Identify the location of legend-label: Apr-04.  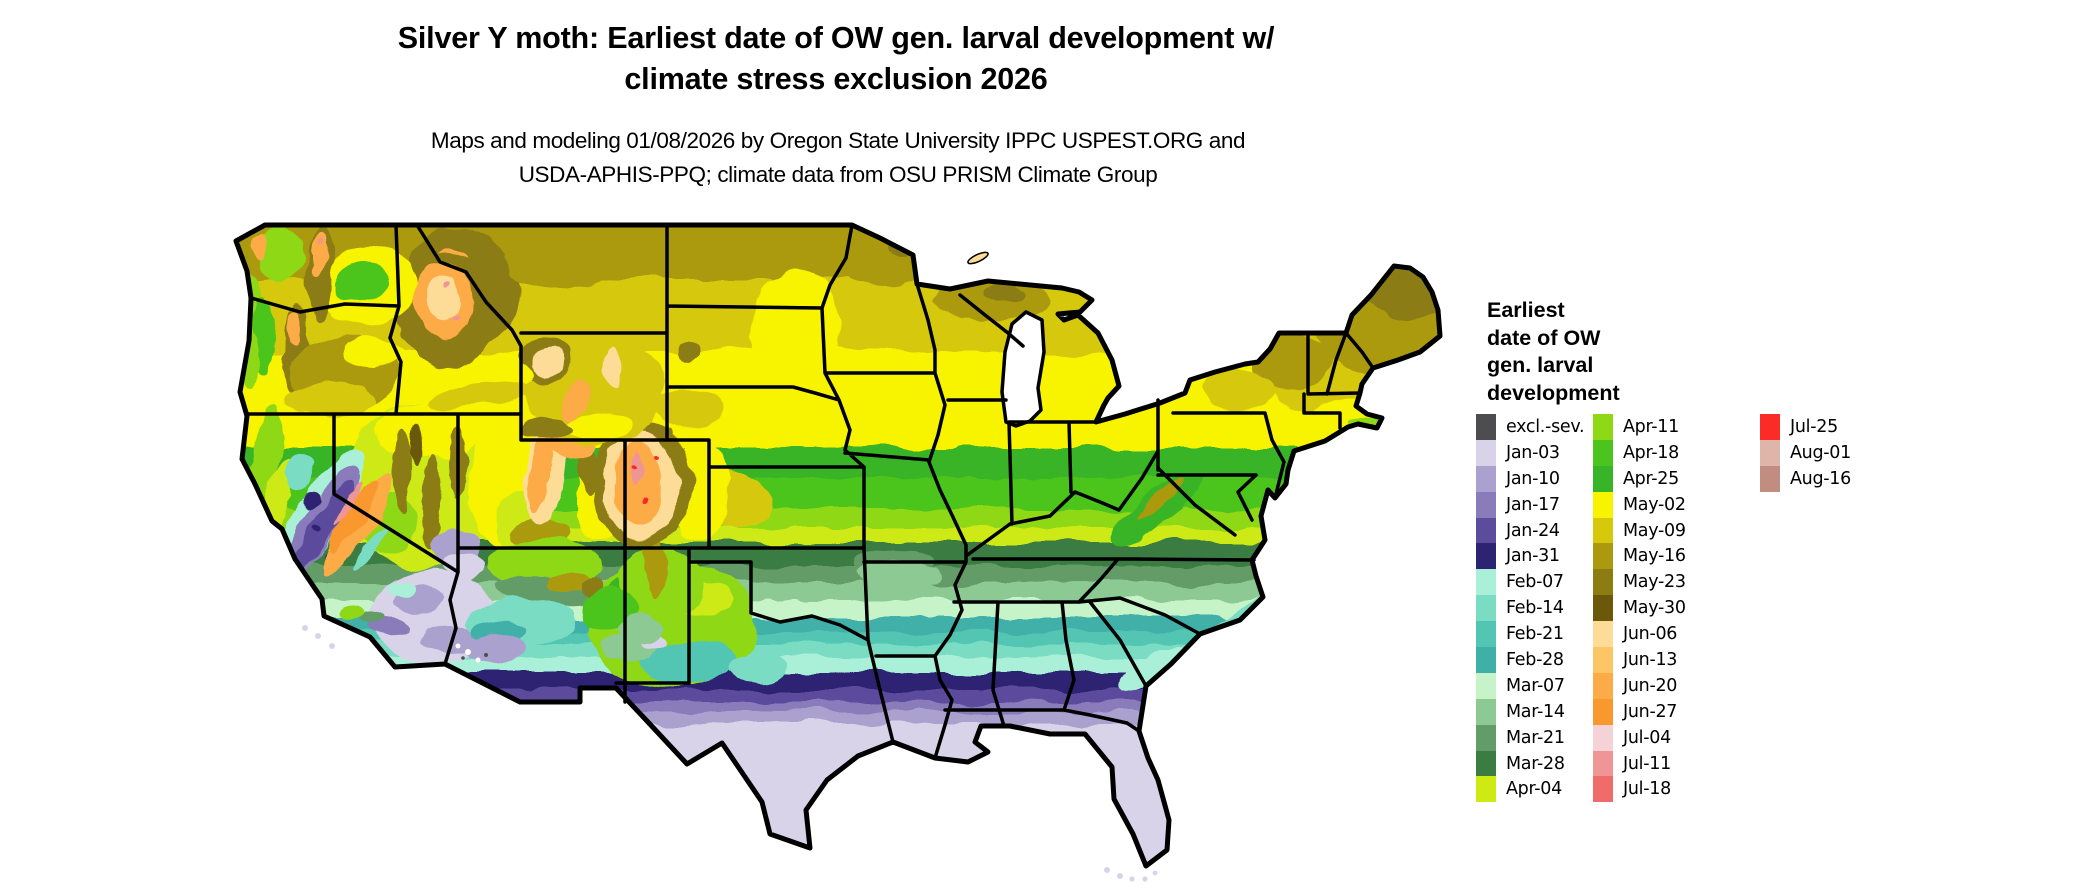
(1534, 789).